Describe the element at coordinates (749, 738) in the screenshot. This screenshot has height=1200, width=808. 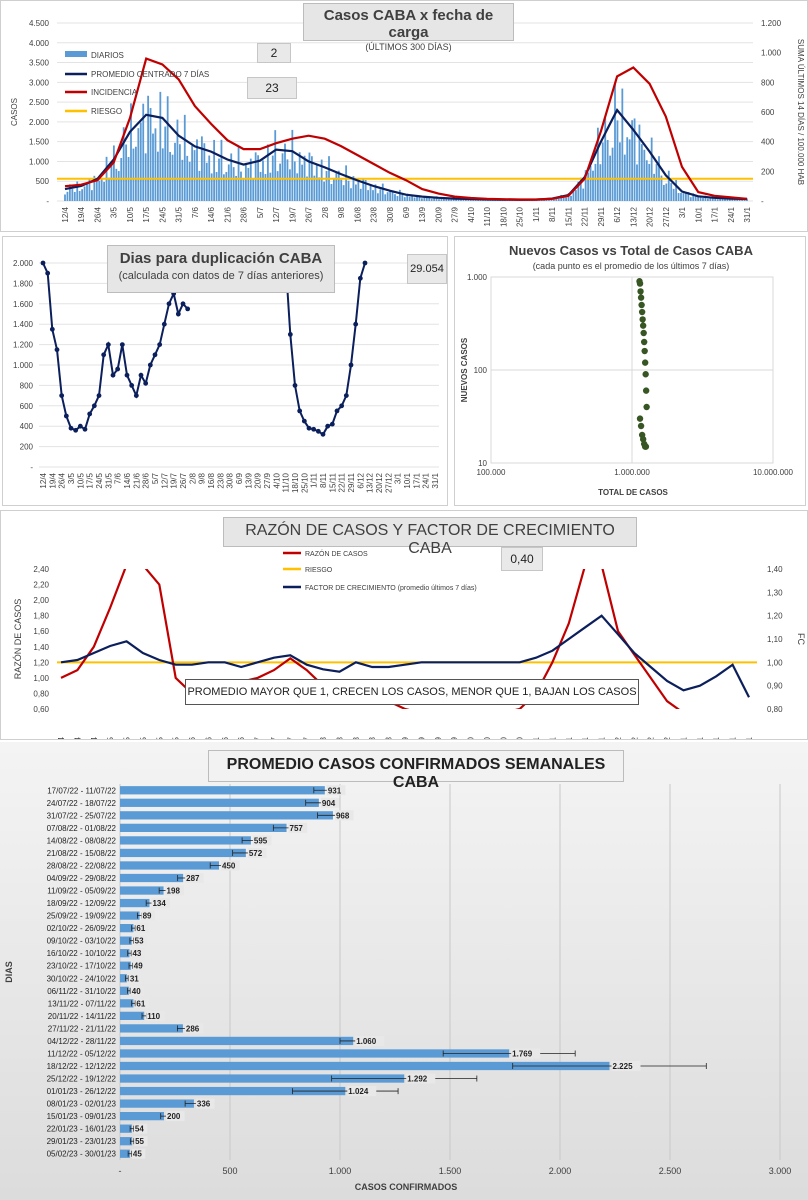
I see `p4-x-tick-label: 31/1` at that location.